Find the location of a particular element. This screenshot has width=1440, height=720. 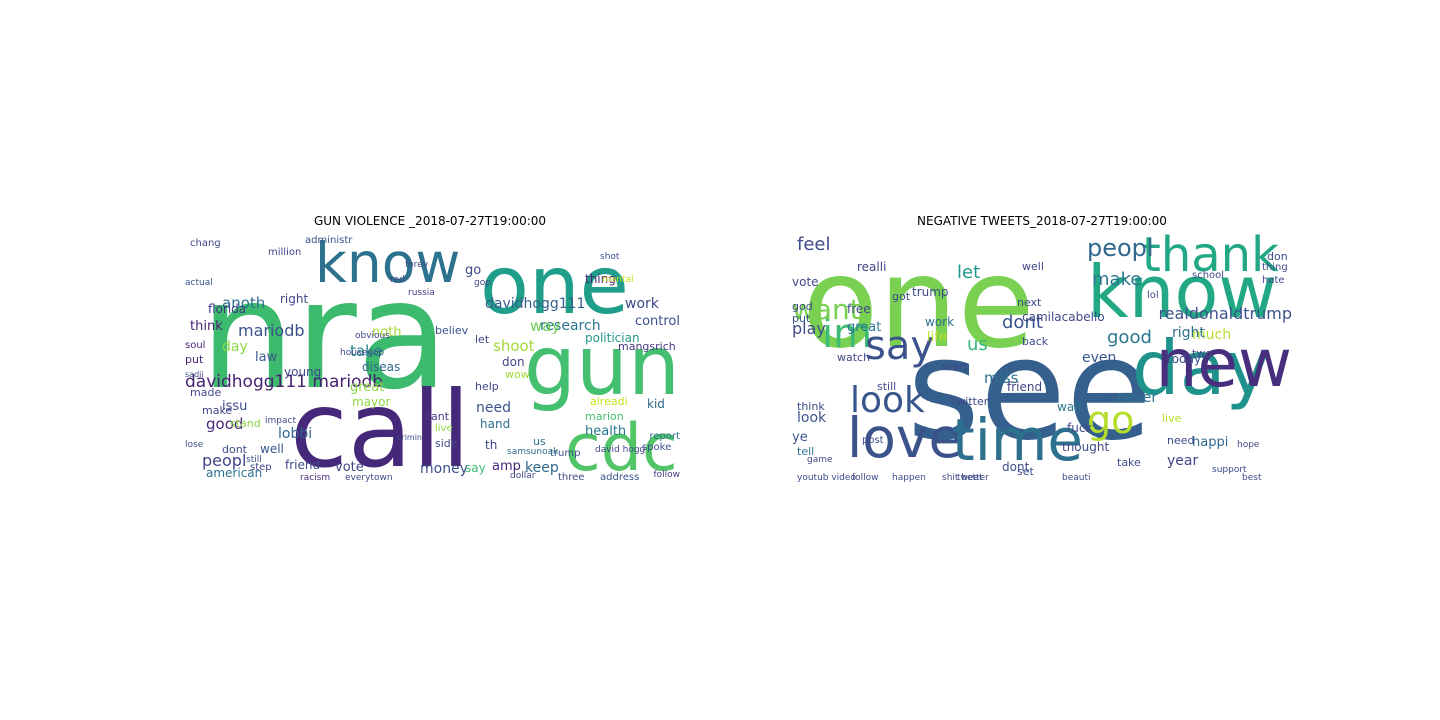

cloud-word: lobbi is located at coordinates (295, 434).